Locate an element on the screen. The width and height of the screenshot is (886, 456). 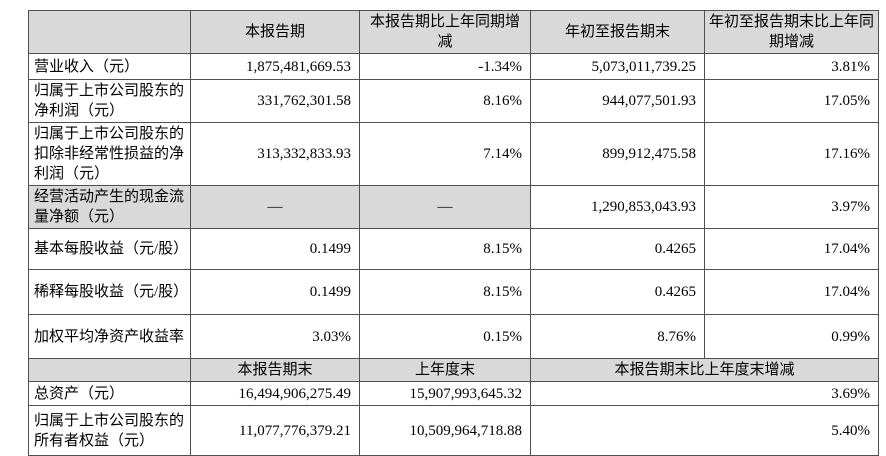
value-cell: 313,332,833.93 is located at coordinates (275, 154).